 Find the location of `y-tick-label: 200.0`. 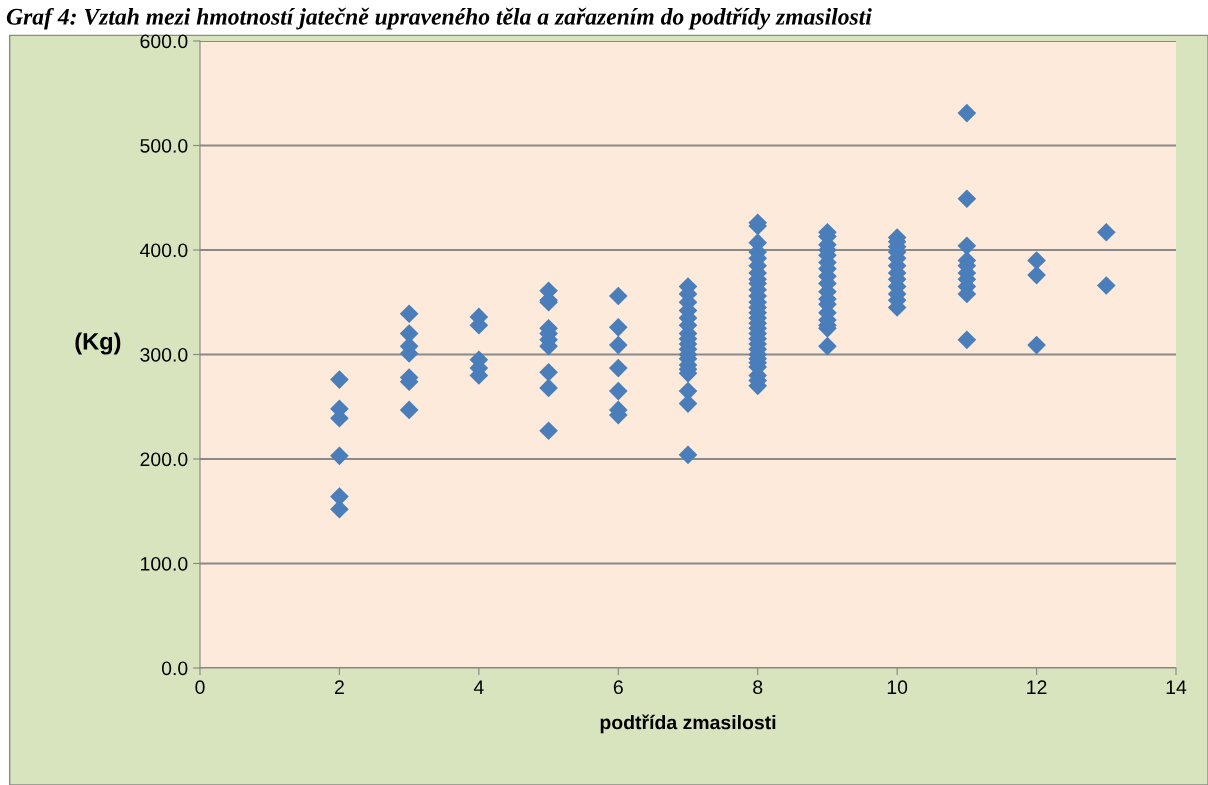

y-tick-label: 200.0 is located at coordinates (164, 459).